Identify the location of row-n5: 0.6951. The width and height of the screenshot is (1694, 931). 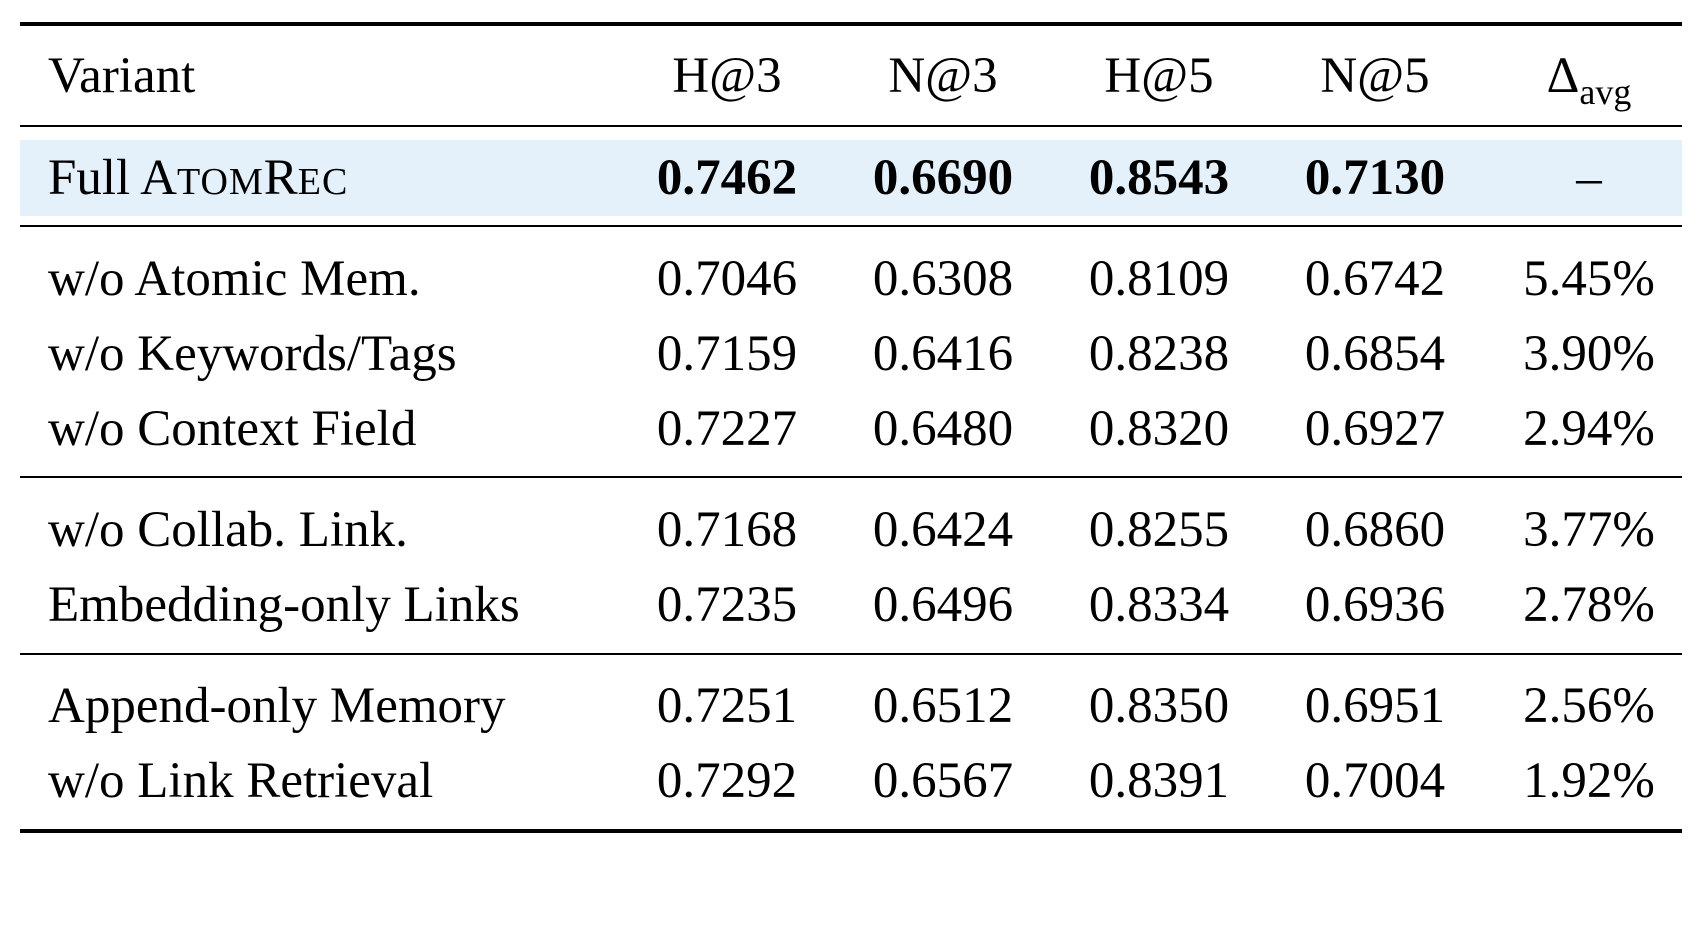
(1375, 706).